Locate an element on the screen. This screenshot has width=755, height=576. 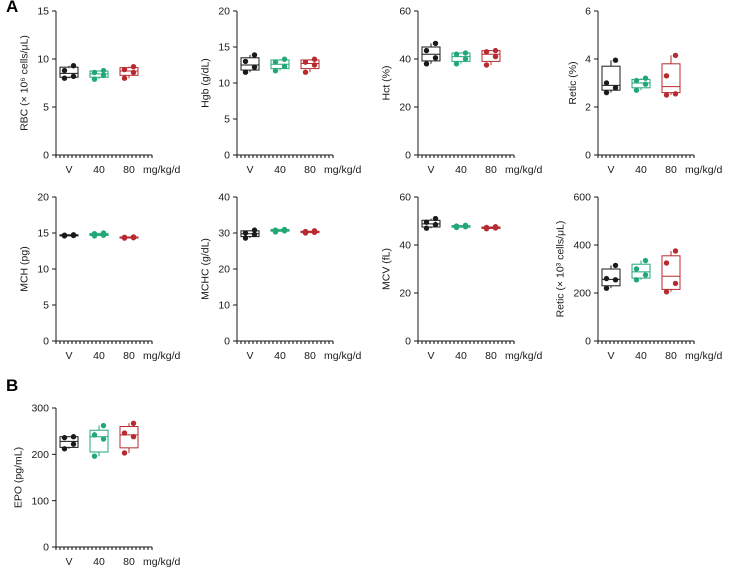
chart-rbc: 0 5 10 15 RBC (× 10⁶ cells/μL) V 40 80 mg/kg/d is located at coordinates (100, 91).